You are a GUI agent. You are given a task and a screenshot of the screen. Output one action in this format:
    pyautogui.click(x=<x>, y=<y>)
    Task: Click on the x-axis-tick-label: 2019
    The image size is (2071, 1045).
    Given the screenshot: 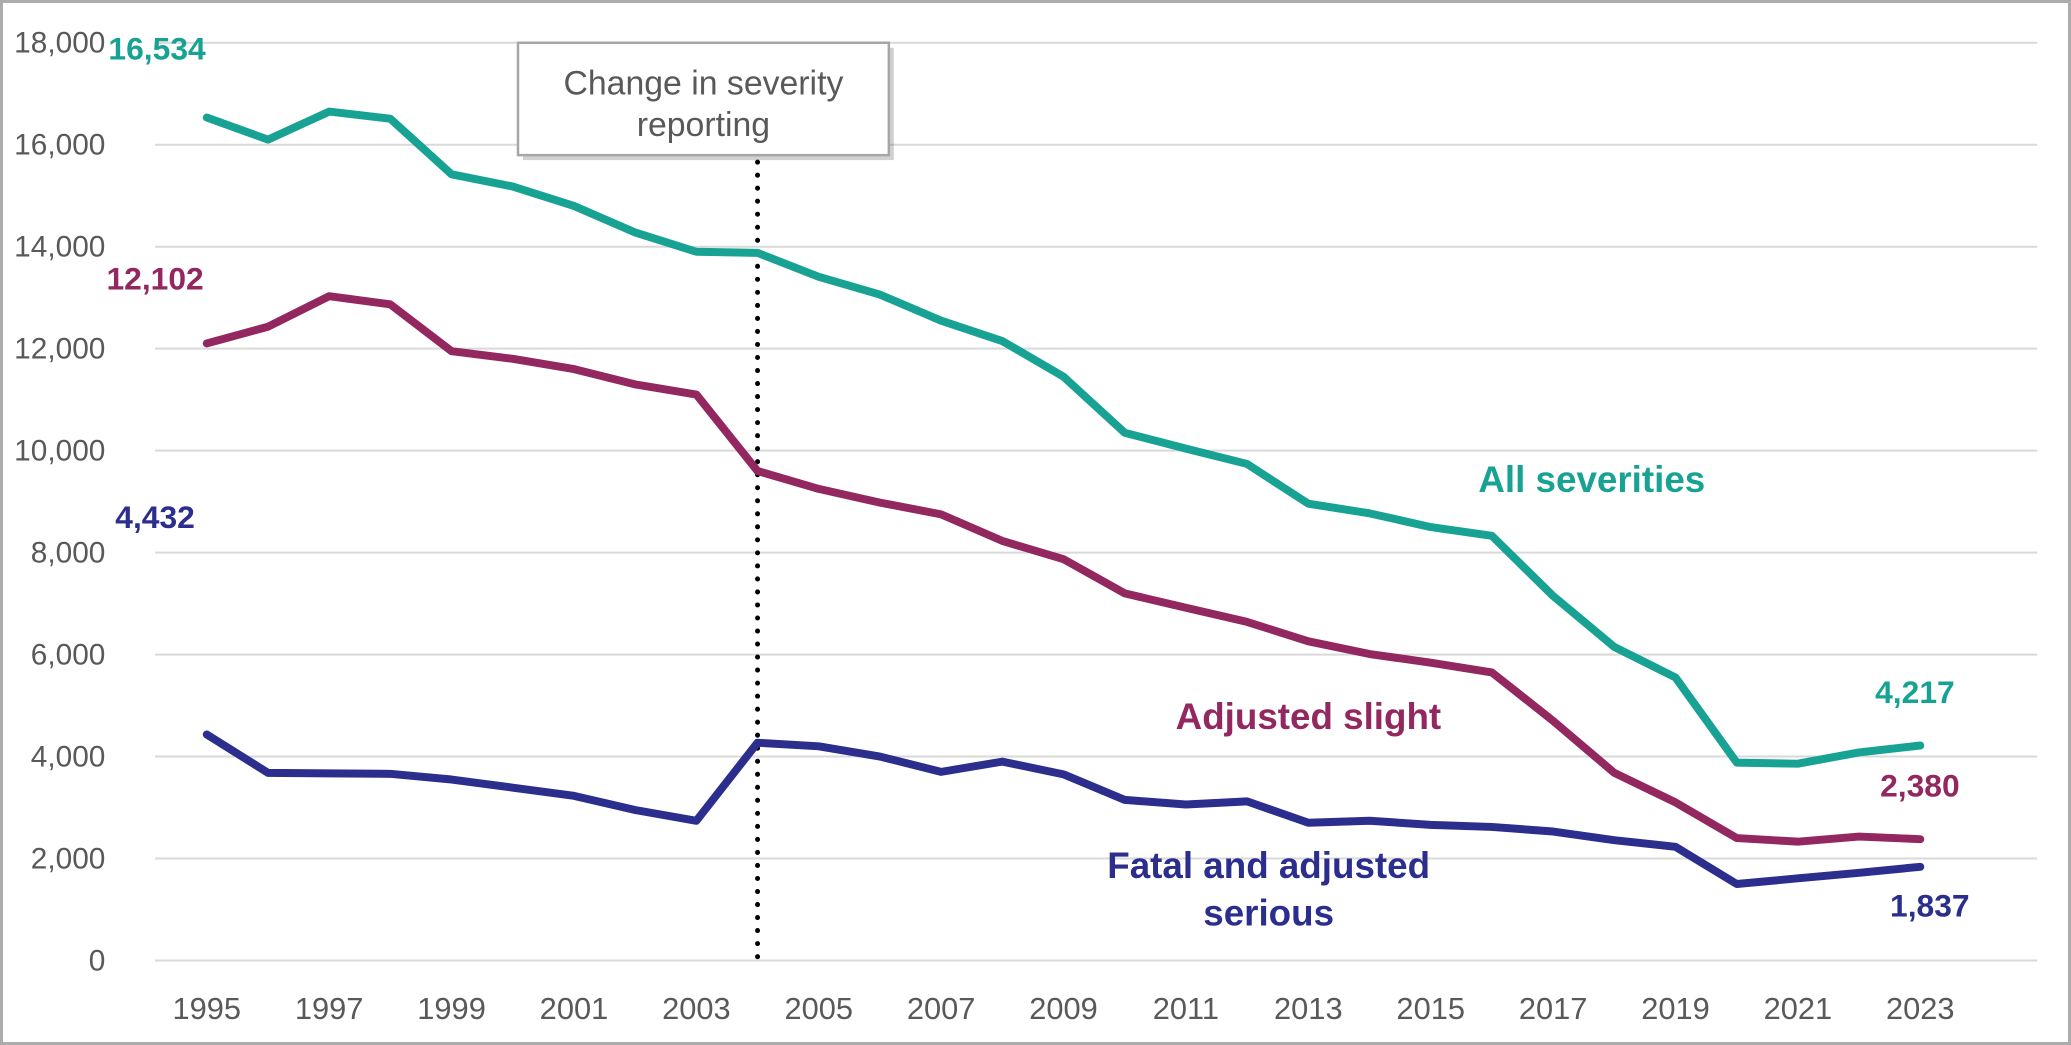 What is the action you would take?
    pyautogui.click(x=1675, y=1008)
    